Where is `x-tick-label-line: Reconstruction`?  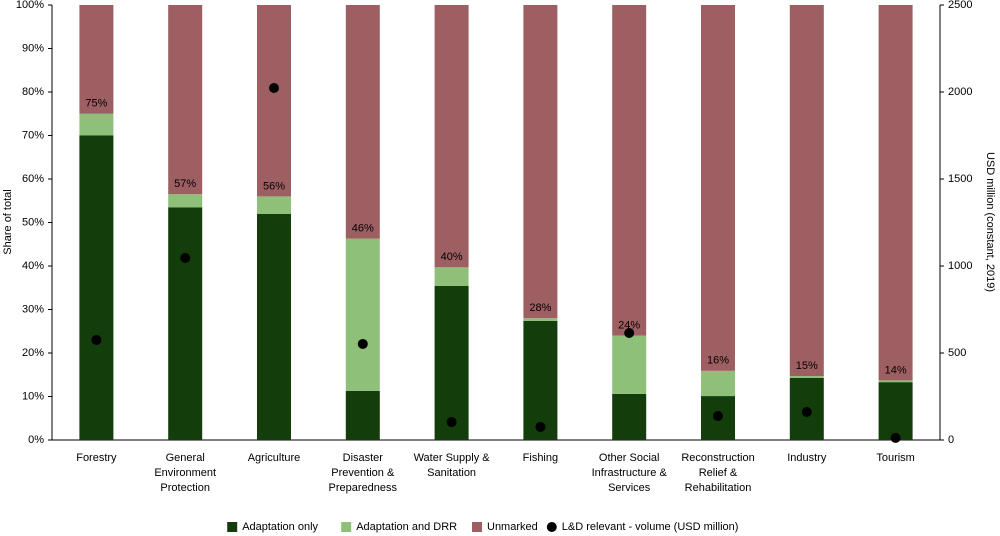 x-tick-label-line: Reconstruction is located at coordinates (717, 458).